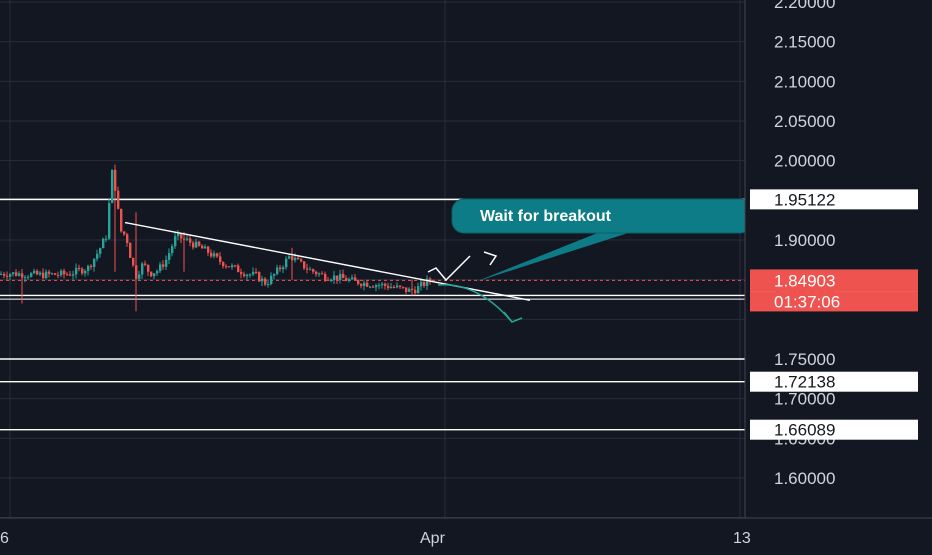  Describe the element at coordinates (4, 538) in the screenshot. I see `time-tick-label: 6` at that location.